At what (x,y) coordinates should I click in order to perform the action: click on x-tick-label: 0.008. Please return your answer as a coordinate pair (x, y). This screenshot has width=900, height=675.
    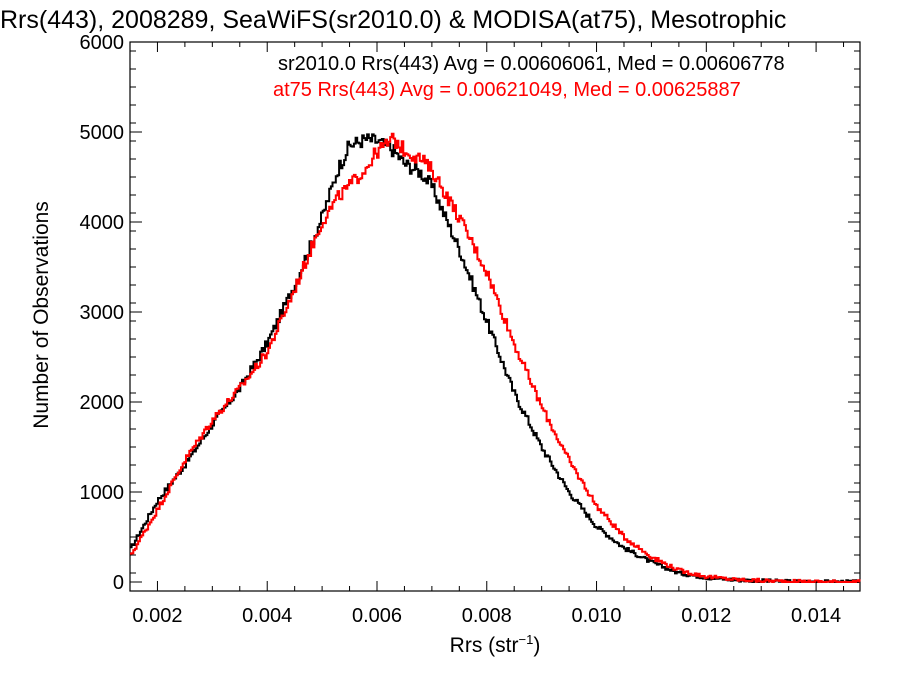
    Looking at the image, I should click on (487, 616).